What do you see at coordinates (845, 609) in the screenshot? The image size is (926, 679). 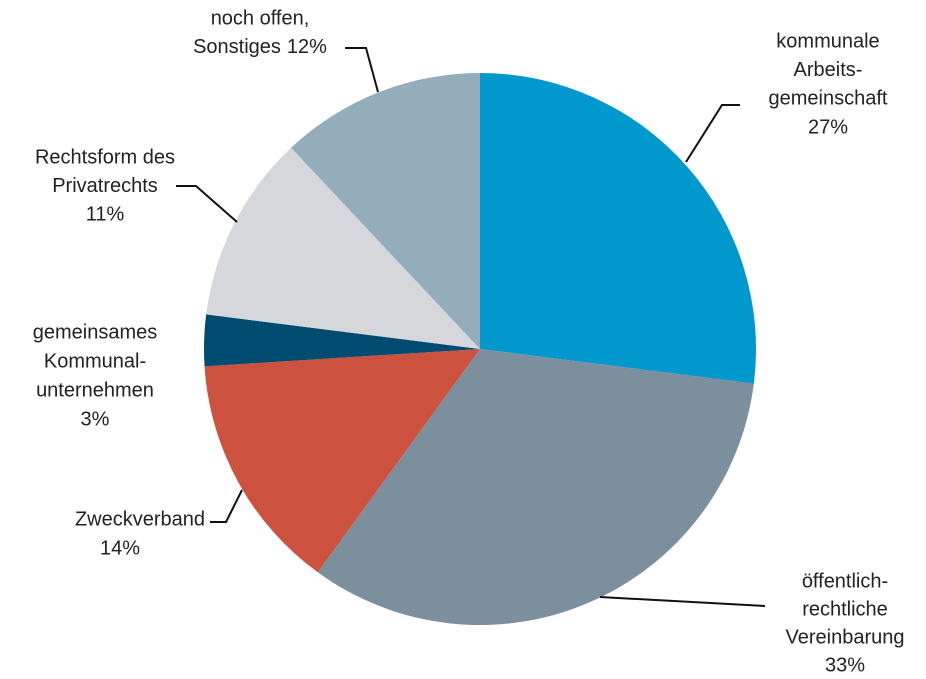 I see `slice-label: rechtliche` at bounding box center [845, 609].